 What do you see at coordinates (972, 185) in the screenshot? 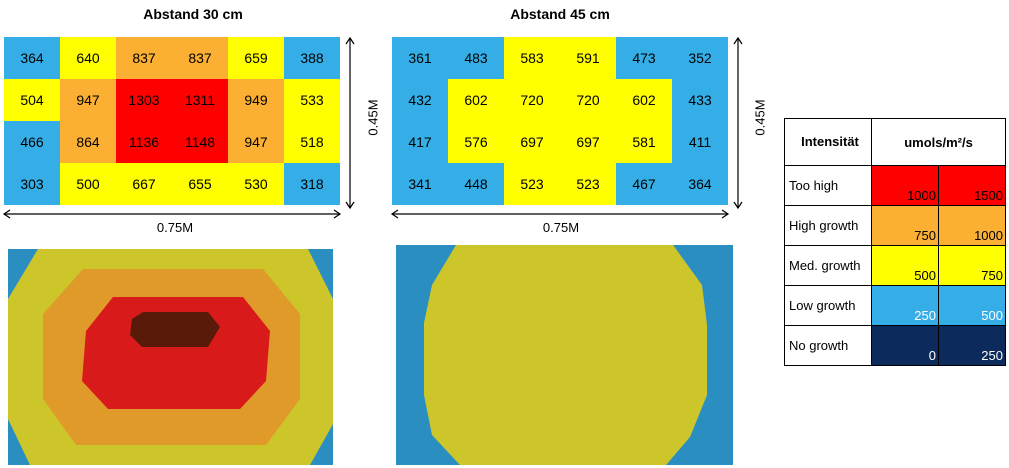
I see `legend-max-value: 1500` at bounding box center [972, 185].